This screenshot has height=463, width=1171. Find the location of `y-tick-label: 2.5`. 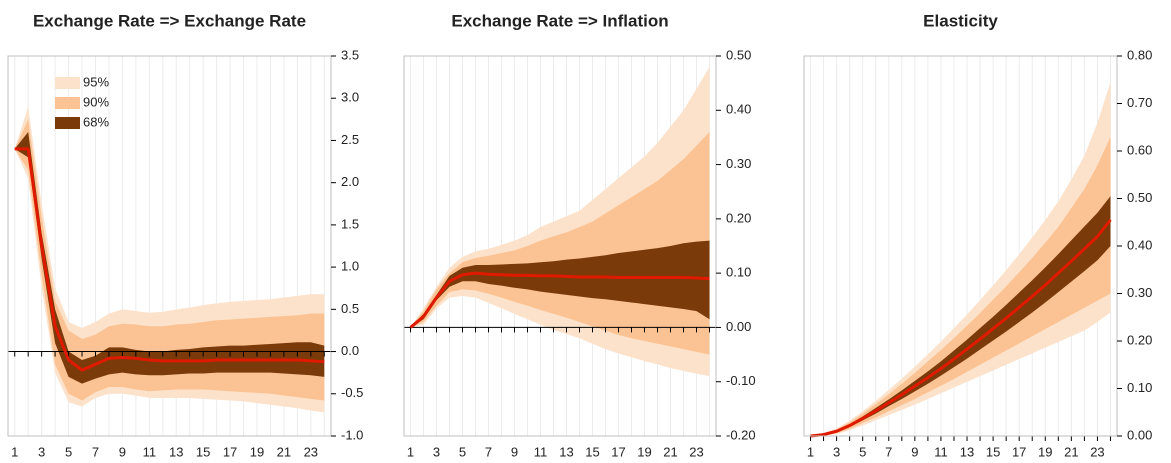

y-tick-label: 2.5 is located at coordinates (350, 139).